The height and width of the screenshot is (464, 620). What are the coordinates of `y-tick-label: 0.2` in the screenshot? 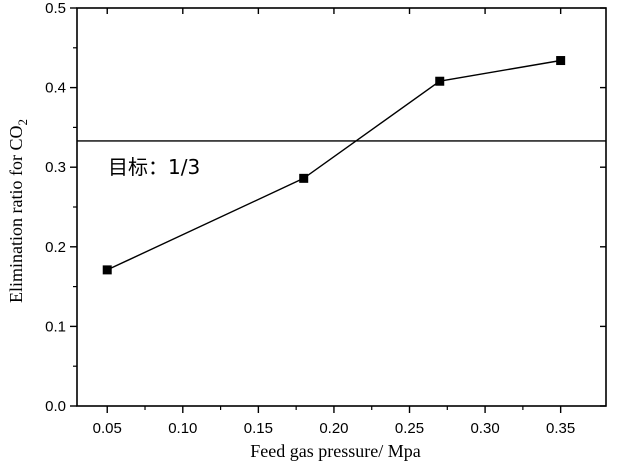 It's located at (55, 247).